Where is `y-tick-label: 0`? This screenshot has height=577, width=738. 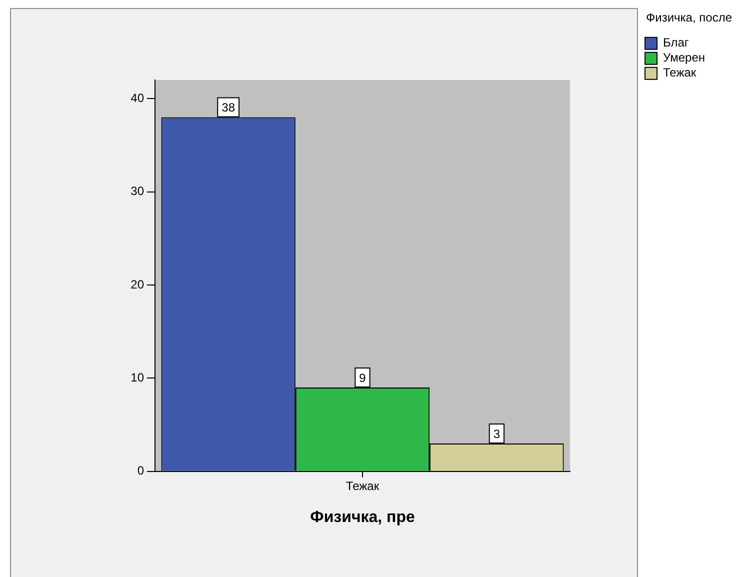 y-tick-label: 0 is located at coordinates (140, 471).